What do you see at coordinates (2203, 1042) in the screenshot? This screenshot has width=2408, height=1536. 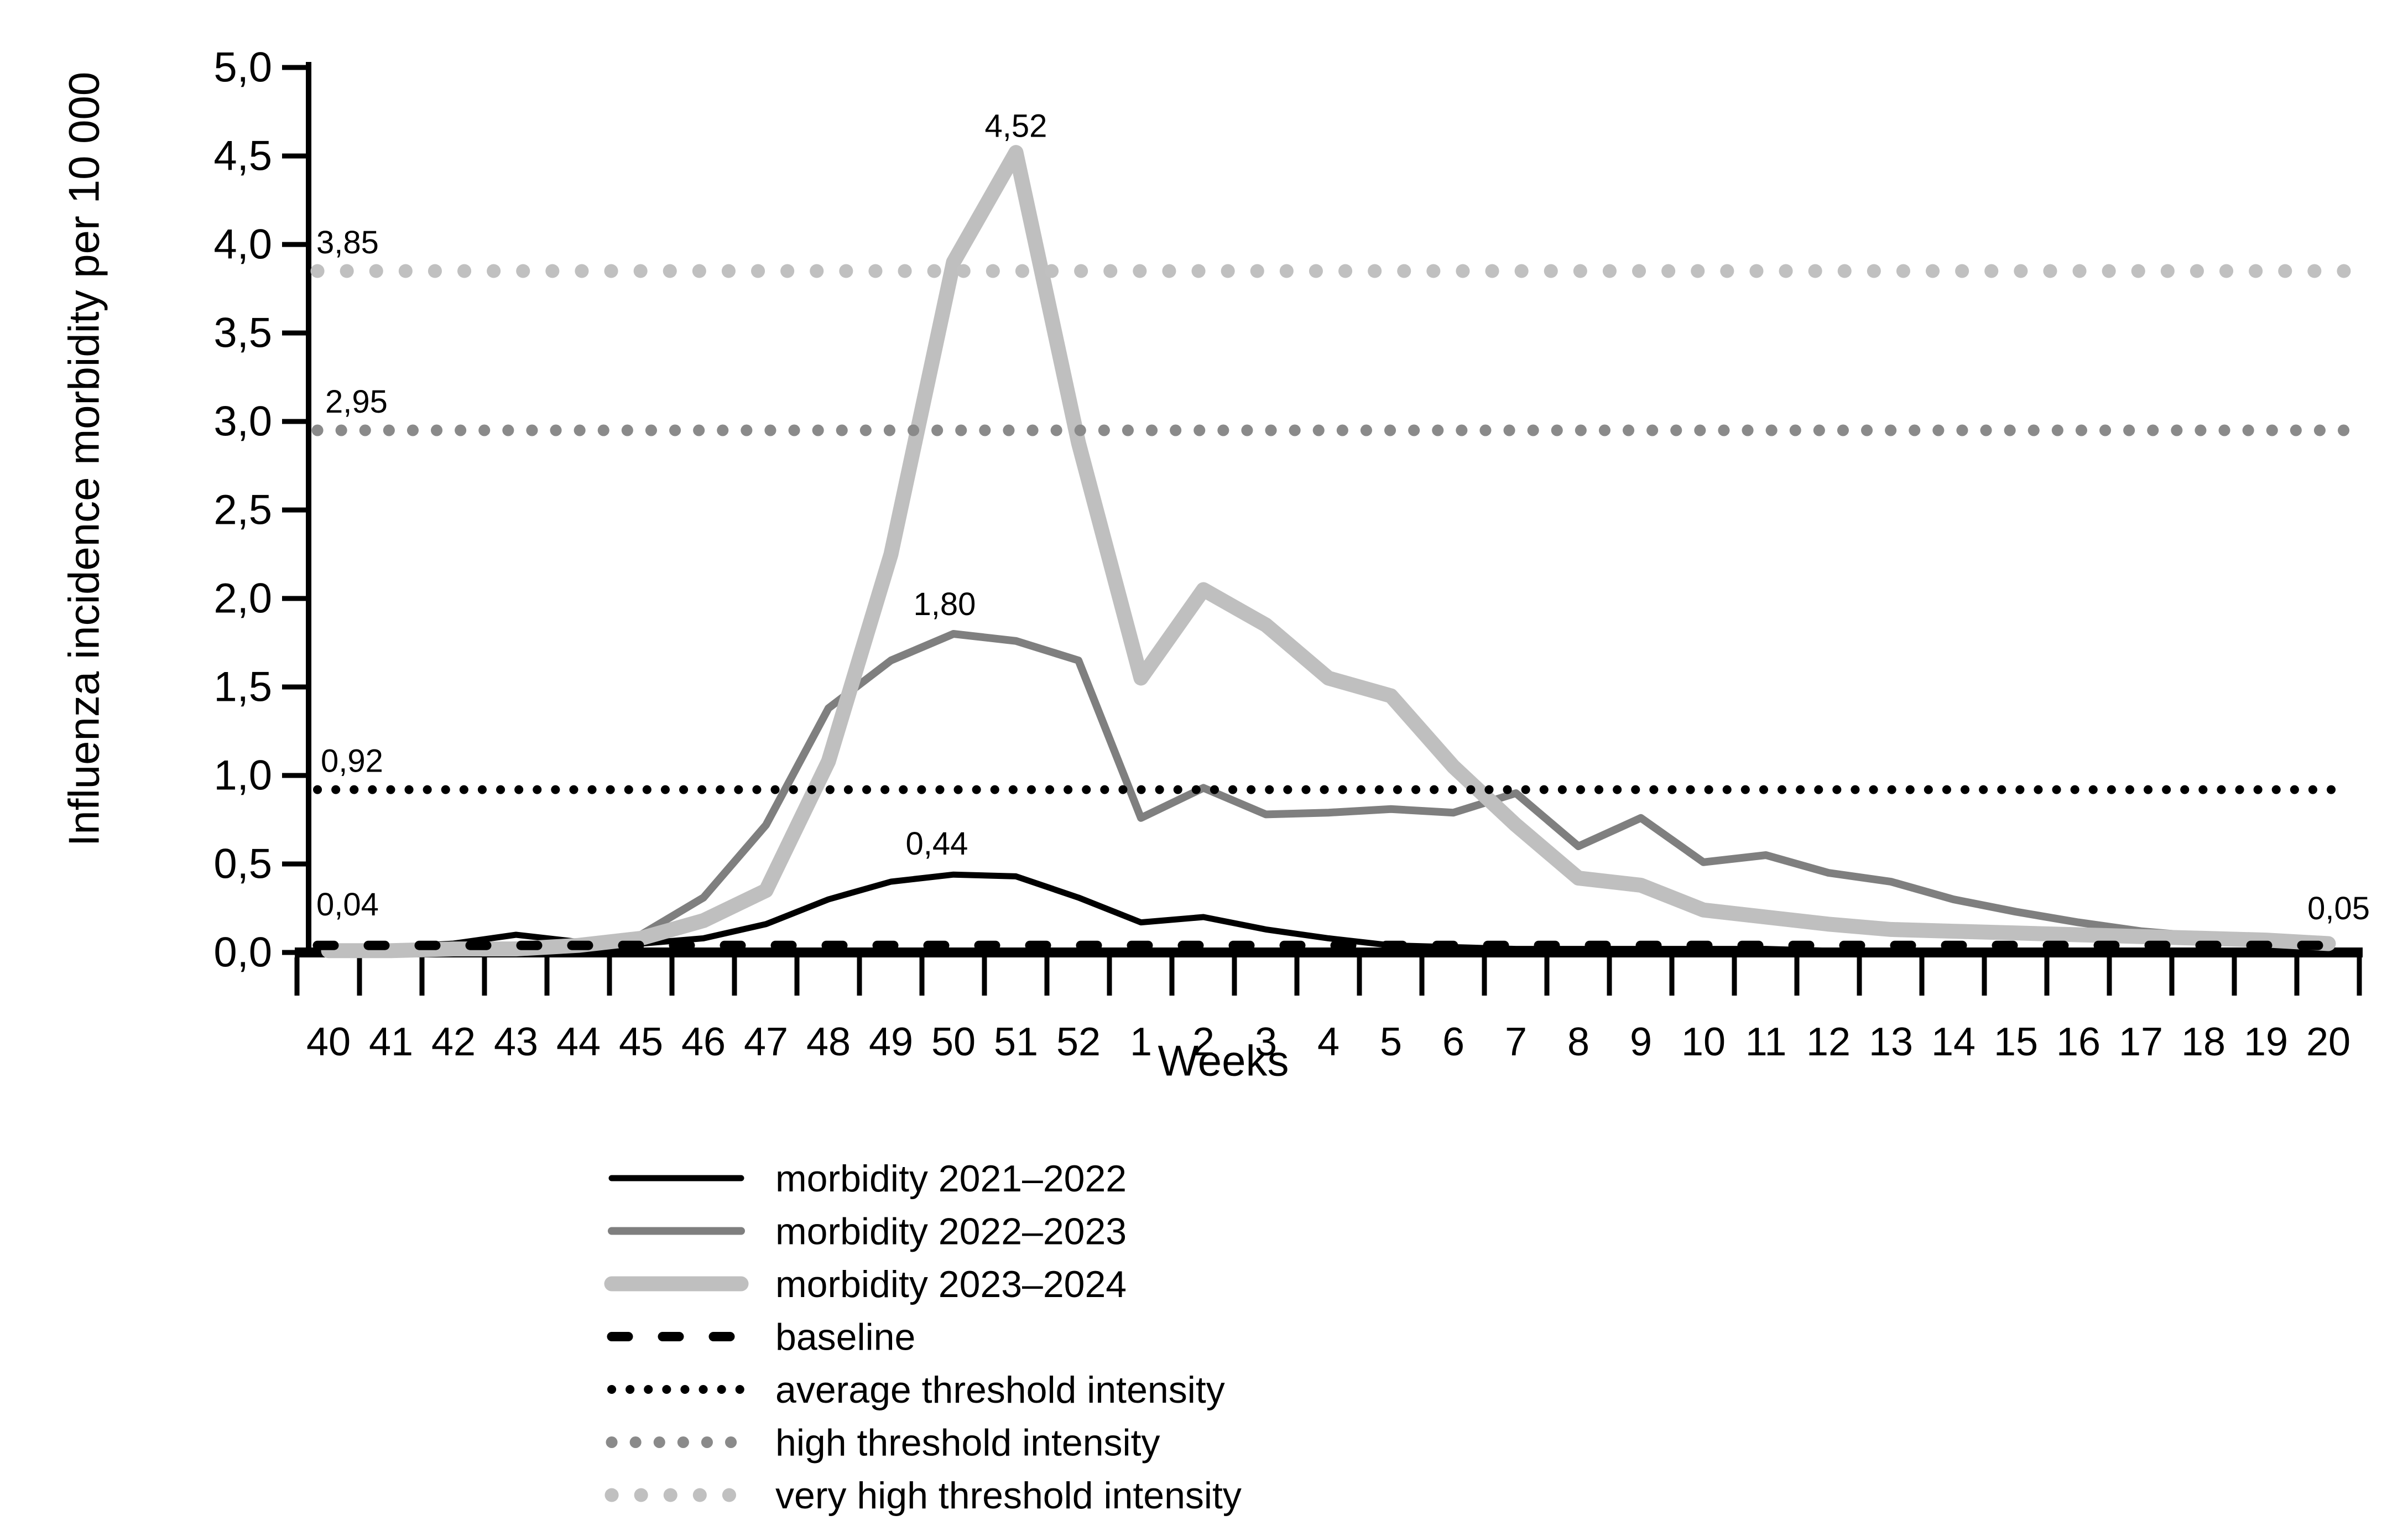 I see `x-tick-label: 18` at bounding box center [2203, 1042].